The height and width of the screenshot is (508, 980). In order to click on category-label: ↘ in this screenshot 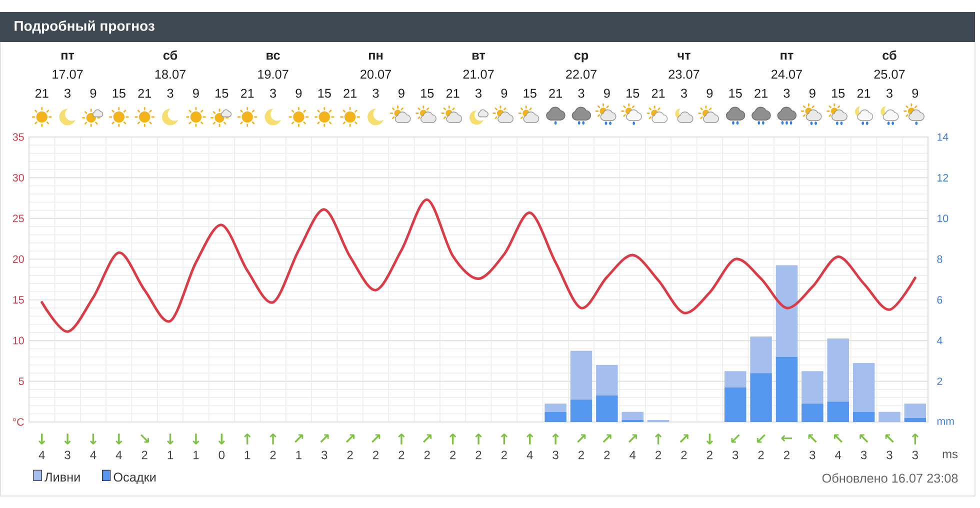, I will do `click(145, 438)`.